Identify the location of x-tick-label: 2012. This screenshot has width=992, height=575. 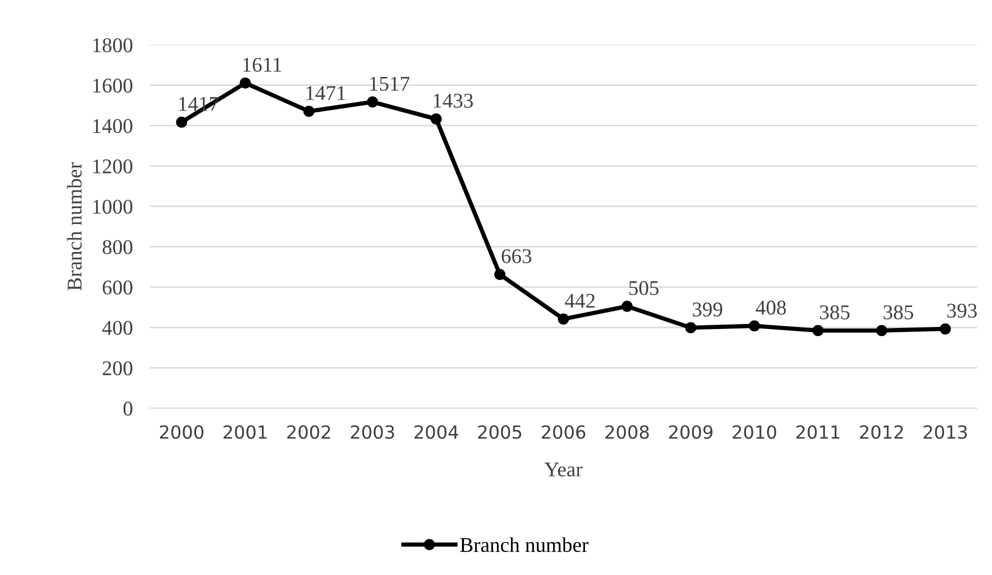
(881, 432).